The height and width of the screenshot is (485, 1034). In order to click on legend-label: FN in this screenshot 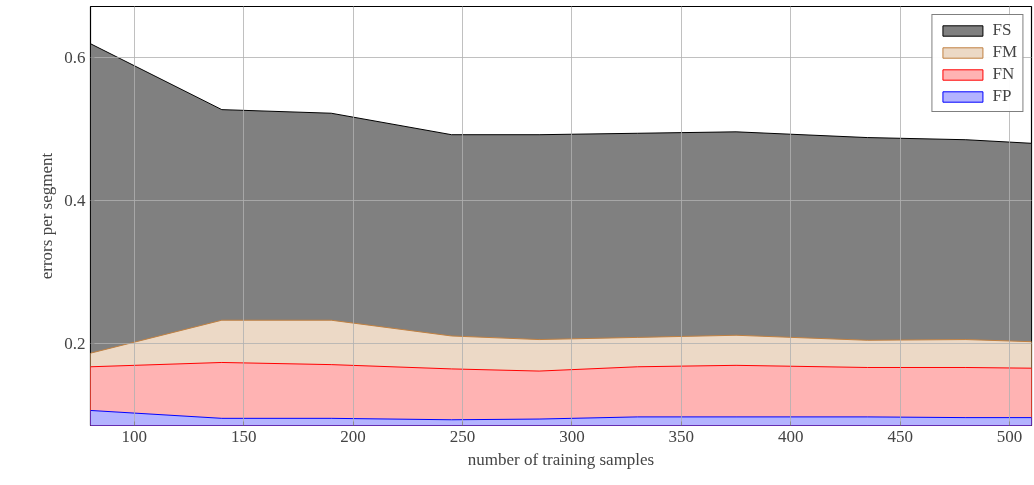, I will do `click(1003, 74)`.